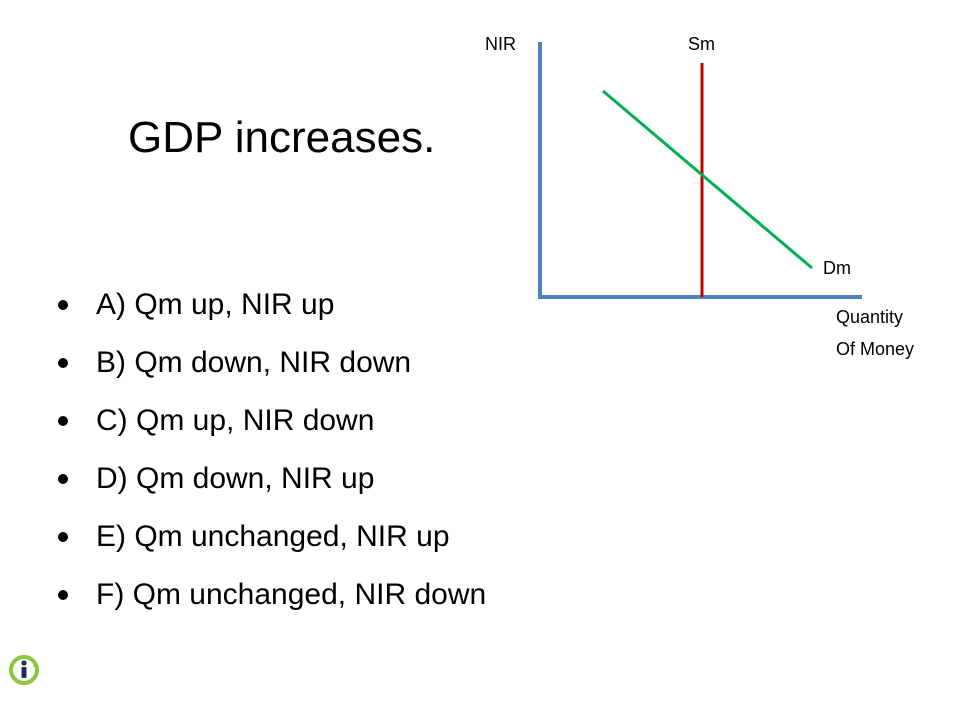 This screenshot has width=960, height=720. I want to click on y-axis-label: NIR, so click(500, 44).